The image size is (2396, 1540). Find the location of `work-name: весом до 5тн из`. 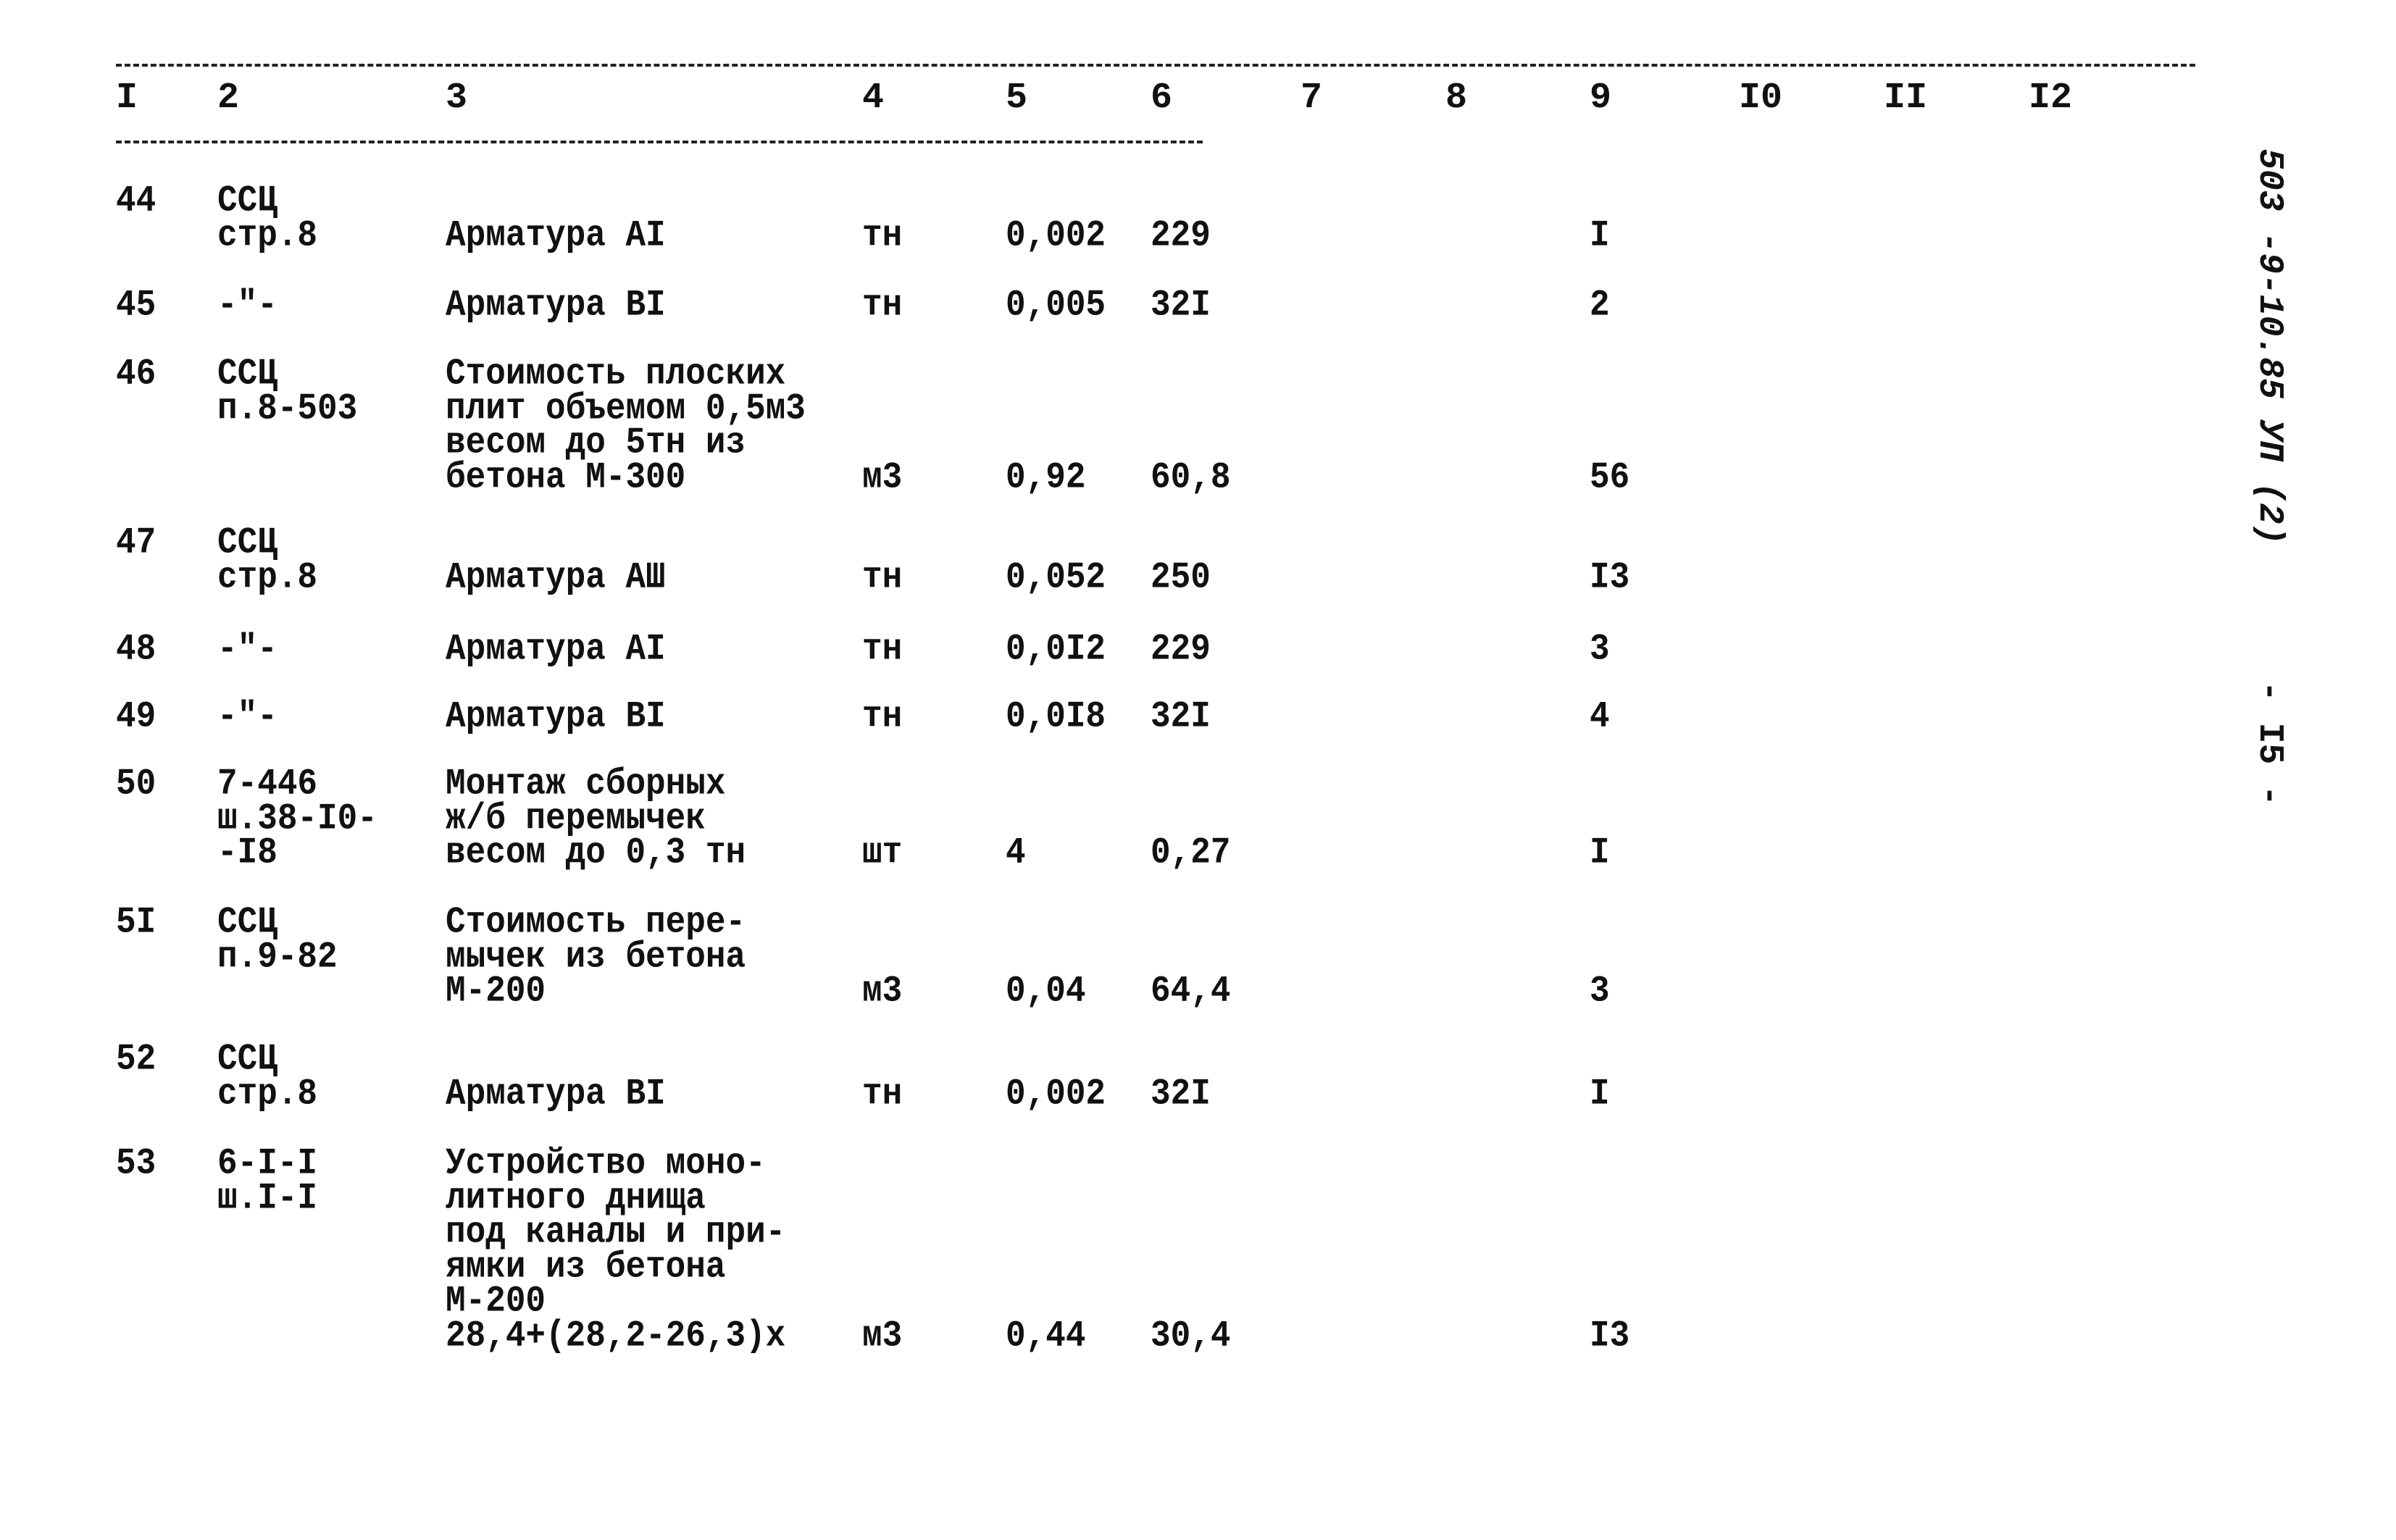

work-name: весом до 5тн из is located at coordinates (596, 443).